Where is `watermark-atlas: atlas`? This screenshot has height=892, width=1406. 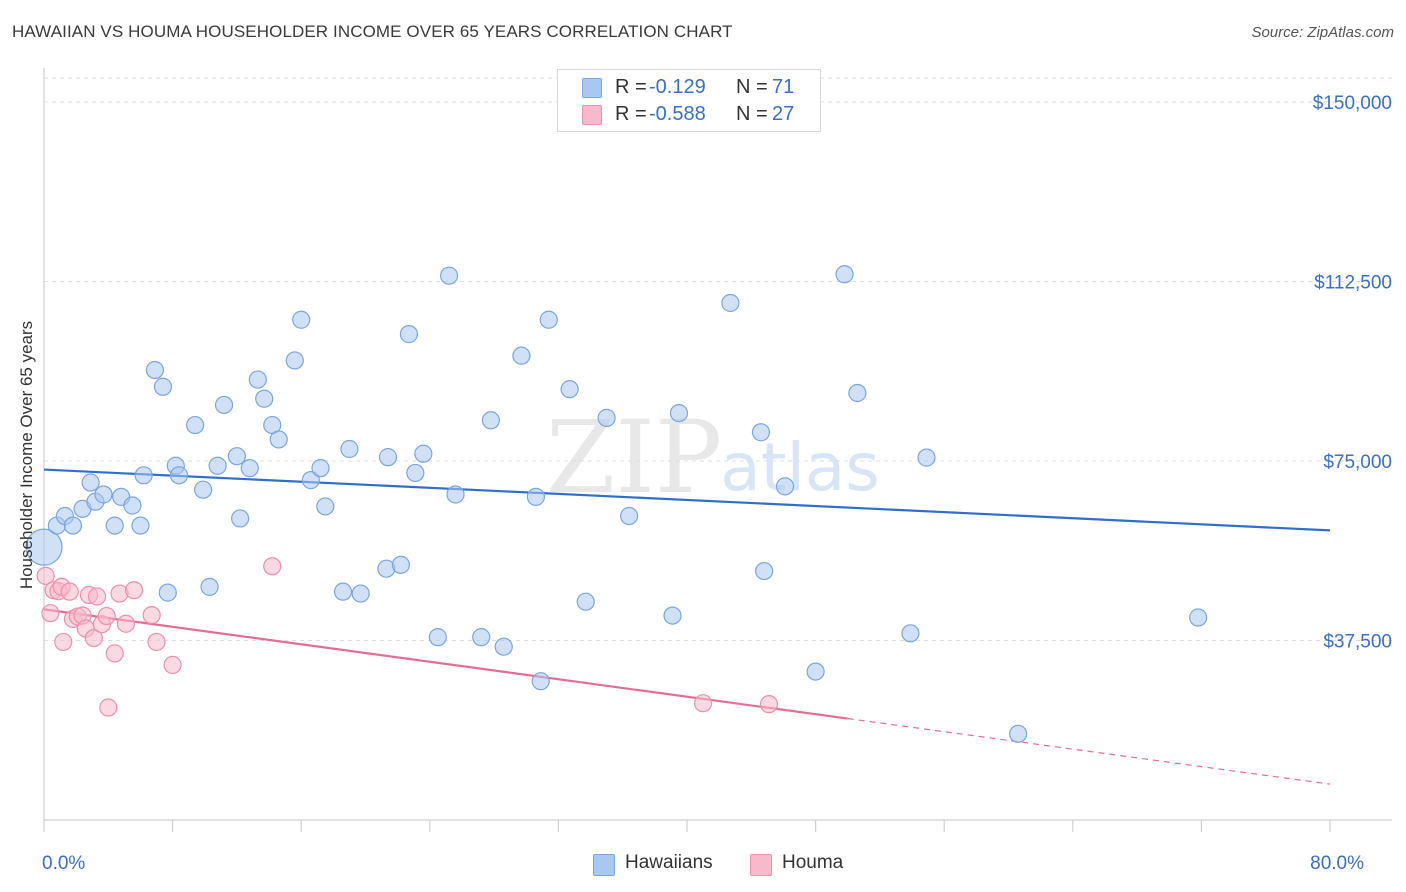
watermark-atlas: atlas is located at coordinates (800, 467).